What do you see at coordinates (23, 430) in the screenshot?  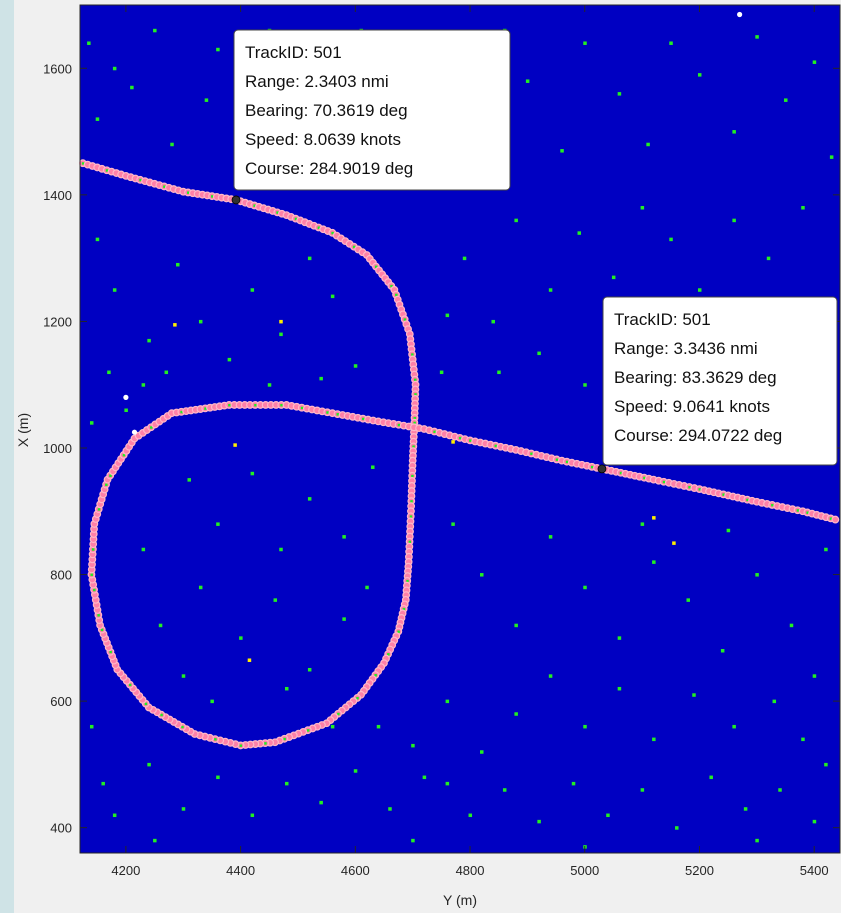 I see `y-axis-label: X (m)` at bounding box center [23, 430].